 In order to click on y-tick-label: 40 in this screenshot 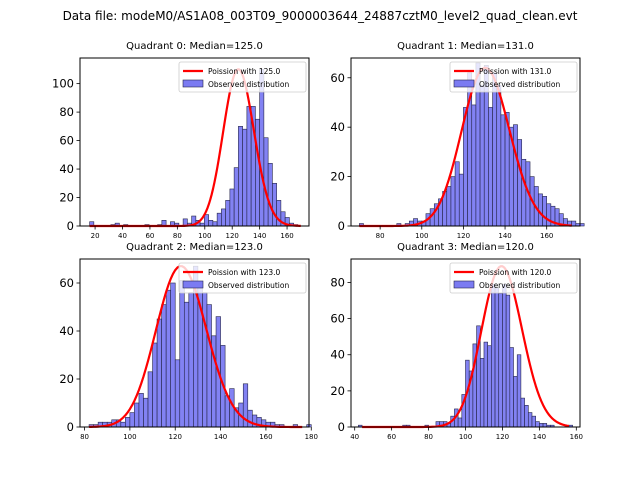, I will do `click(337, 127)`.